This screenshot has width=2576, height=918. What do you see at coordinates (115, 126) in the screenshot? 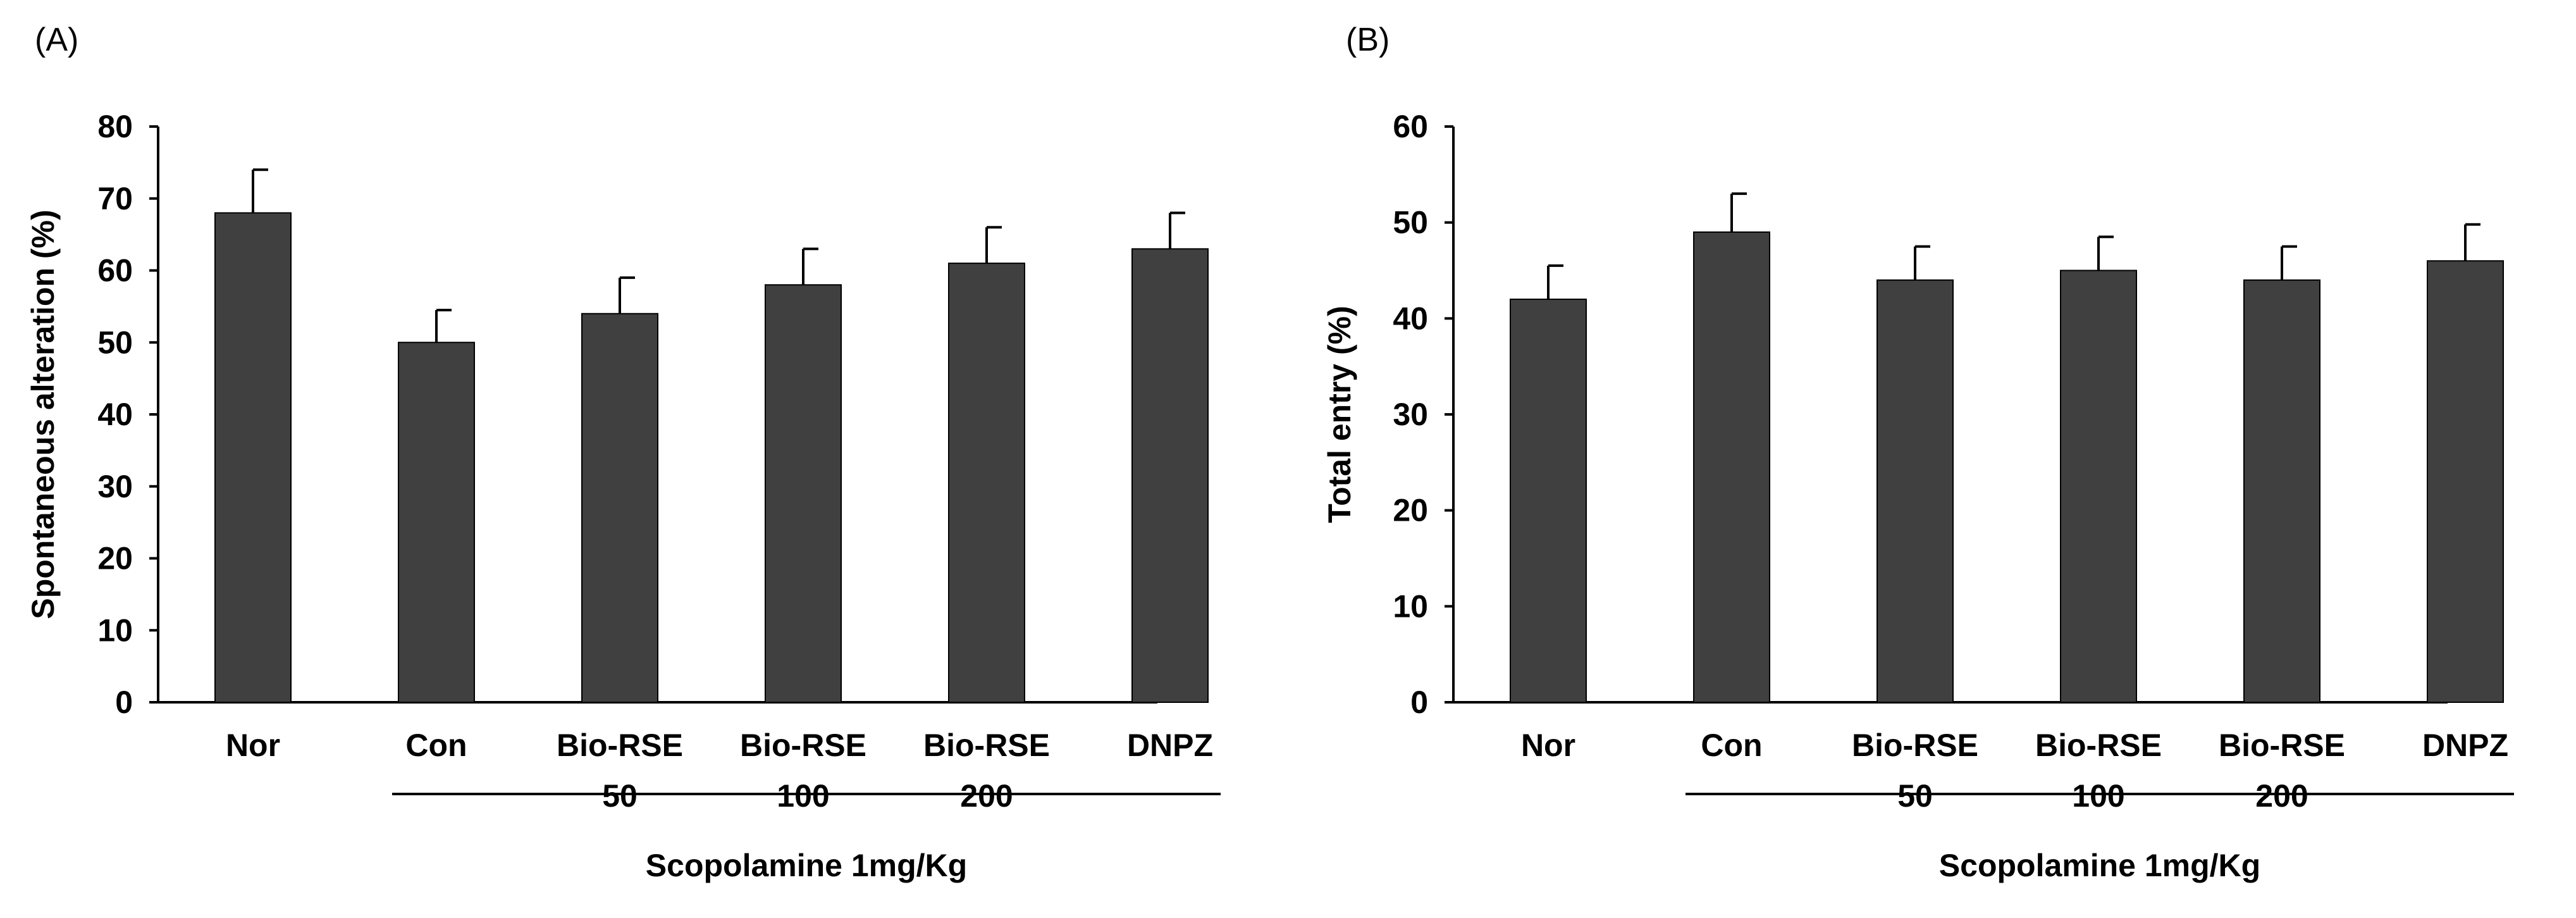
I see `y-tick-label: 80` at bounding box center [115, 126].